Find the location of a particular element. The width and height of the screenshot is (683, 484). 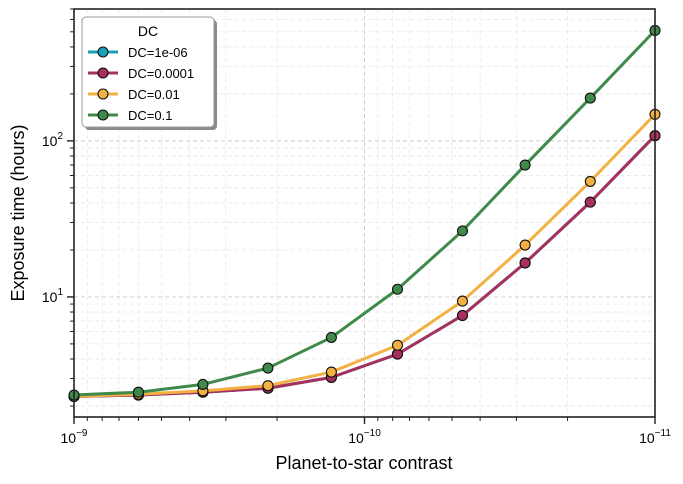

x-tick-label: 10−11 is located at coordinates (655, 437).